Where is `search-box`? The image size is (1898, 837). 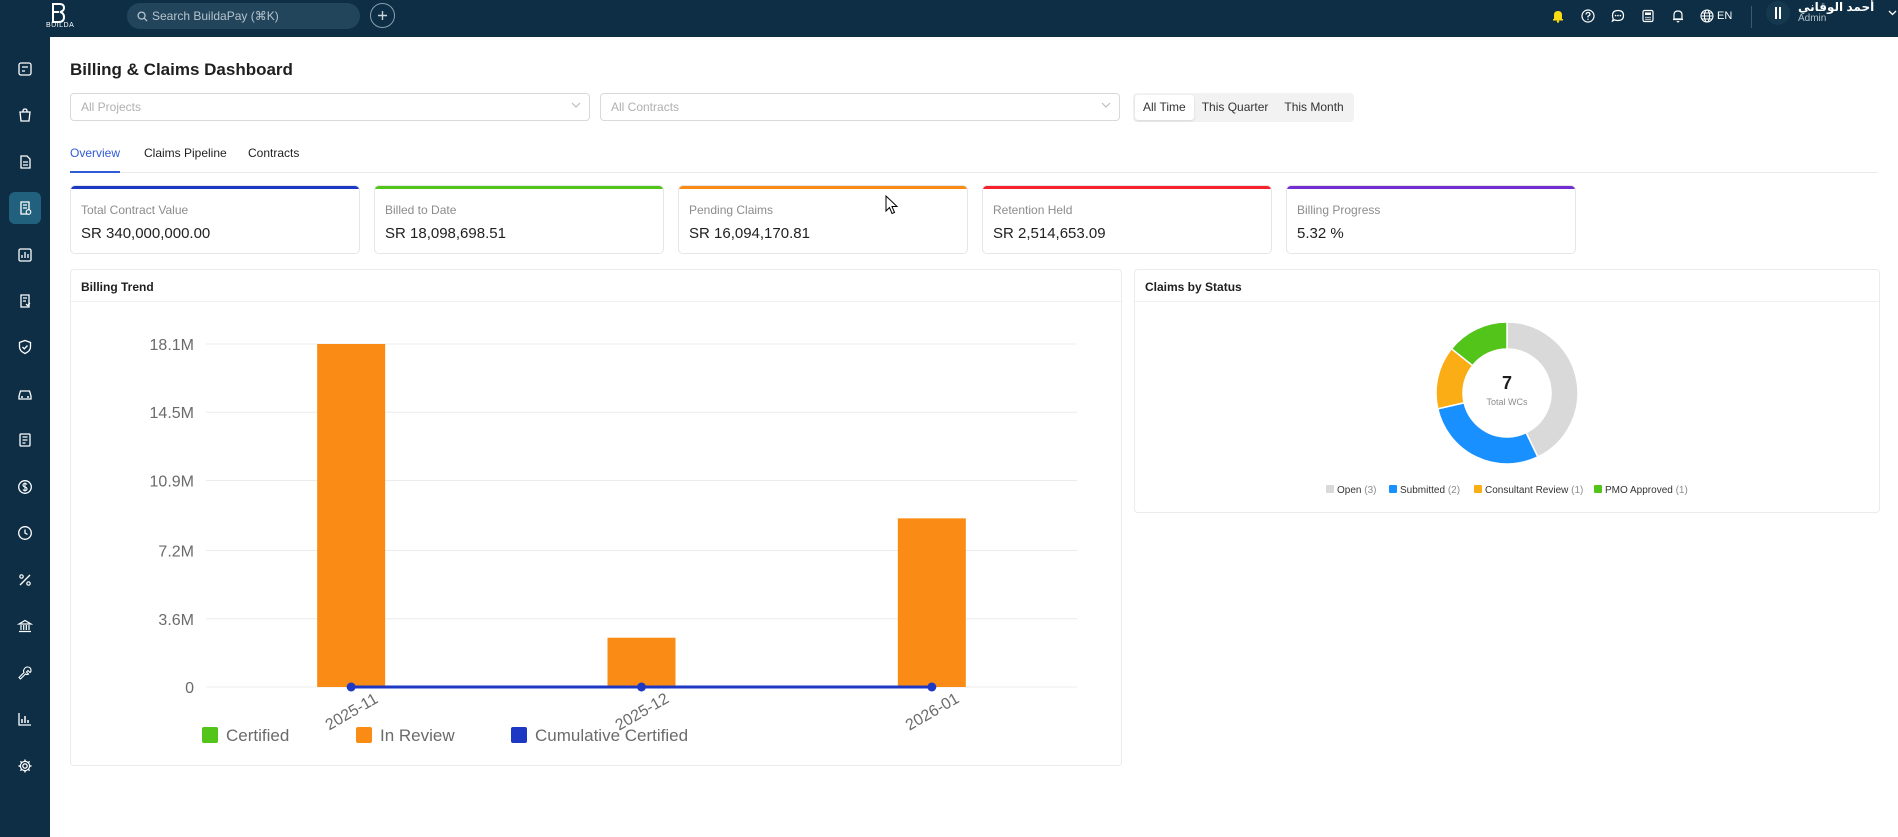
search-box is located at coordinates (243, 16).